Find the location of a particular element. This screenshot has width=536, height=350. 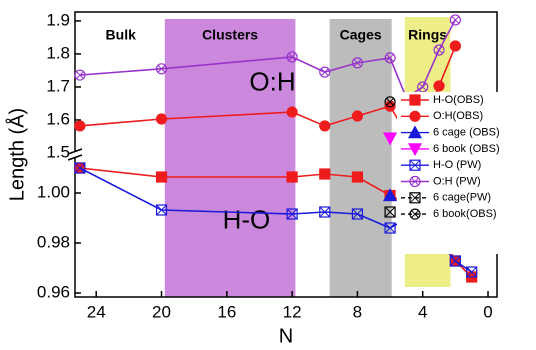

annotation: O:H is located at coordinates (272, 82).